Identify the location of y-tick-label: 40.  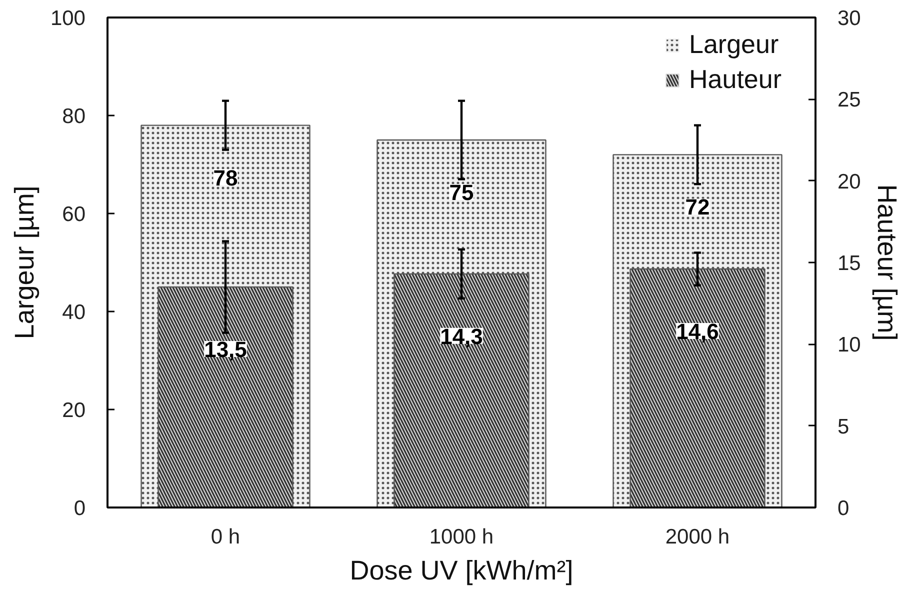
(74, 312).